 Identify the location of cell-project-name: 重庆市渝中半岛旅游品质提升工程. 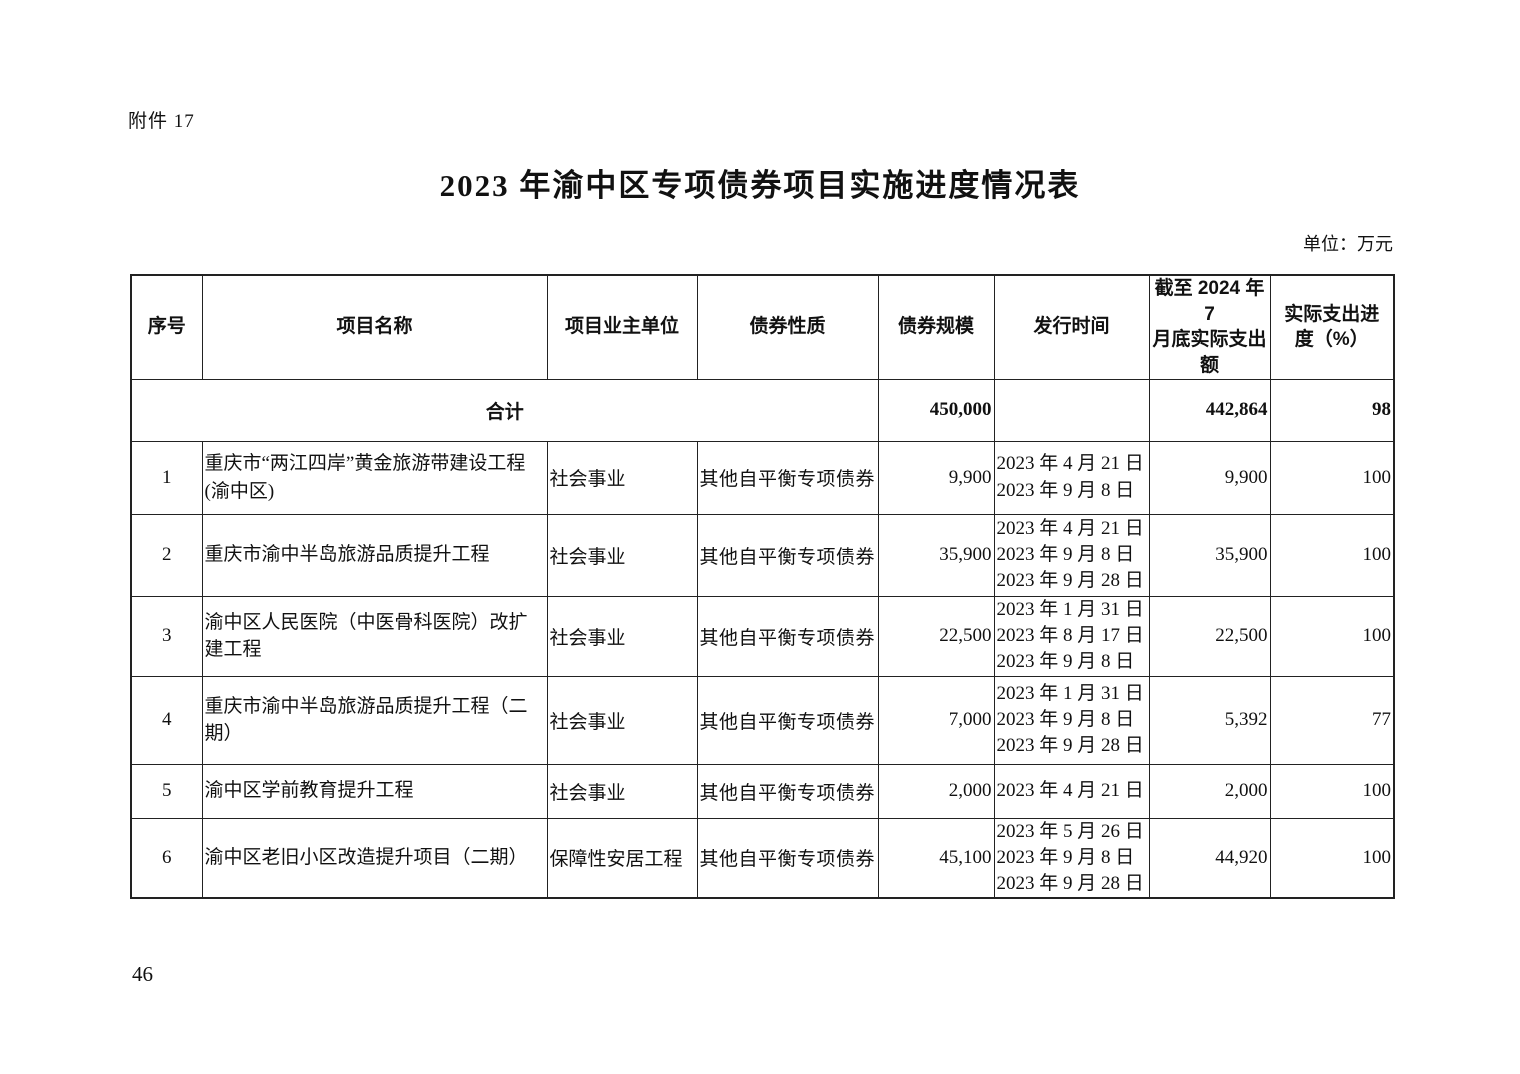
(374, 555).